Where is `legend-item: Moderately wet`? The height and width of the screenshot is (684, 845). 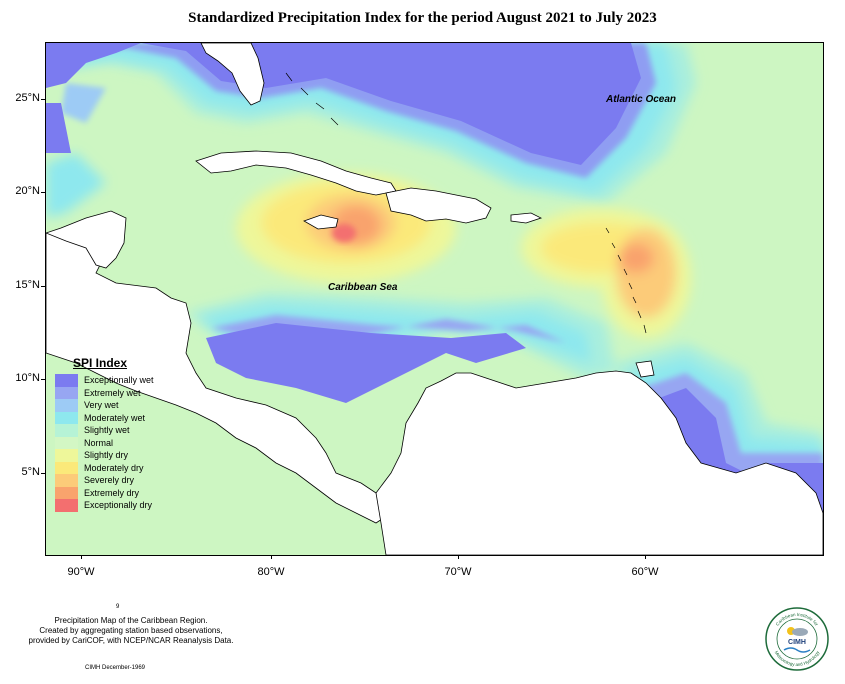
legend-item: Moderately wet is located at coordinates (104, 417).